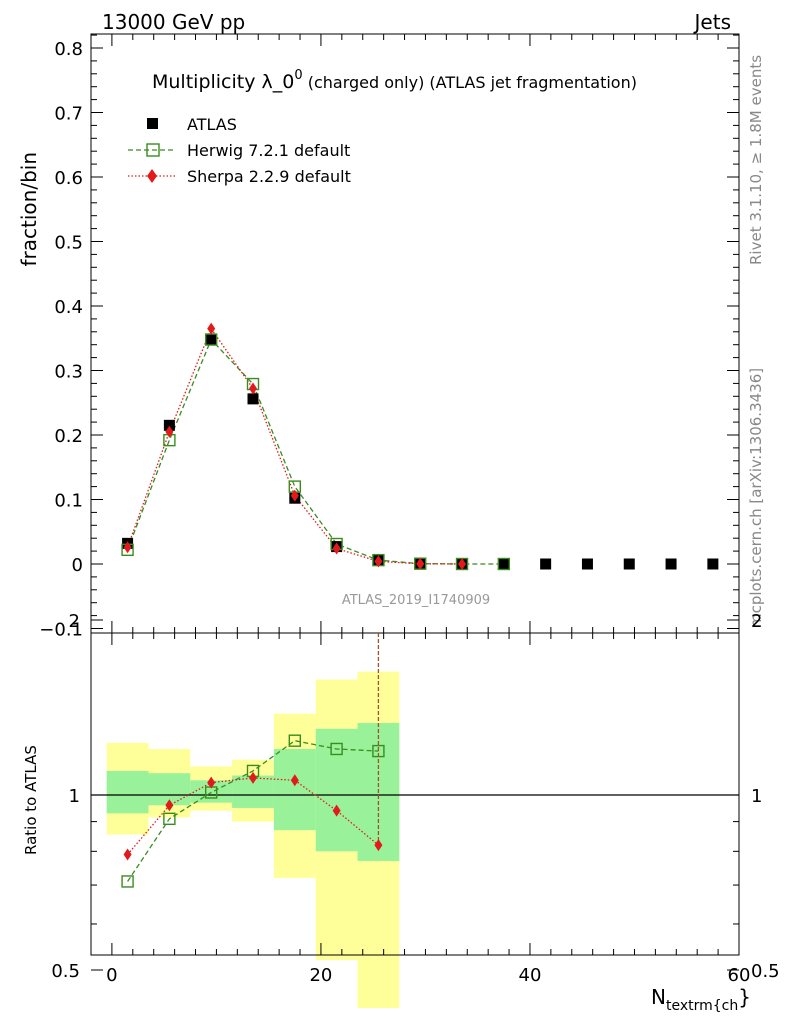  What do you see at coordinates (74, 796) in the screenshot?
I see `ratio-y-tick-label: 1` at bounding box center [74, 796].